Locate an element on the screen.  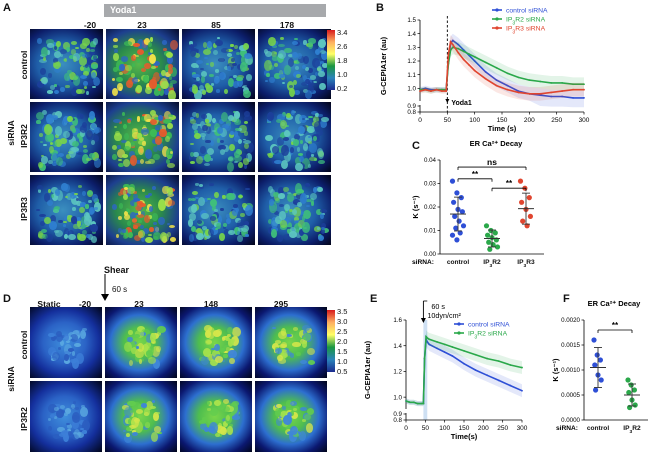
colorbar-a is located at coordinates (331, 60).